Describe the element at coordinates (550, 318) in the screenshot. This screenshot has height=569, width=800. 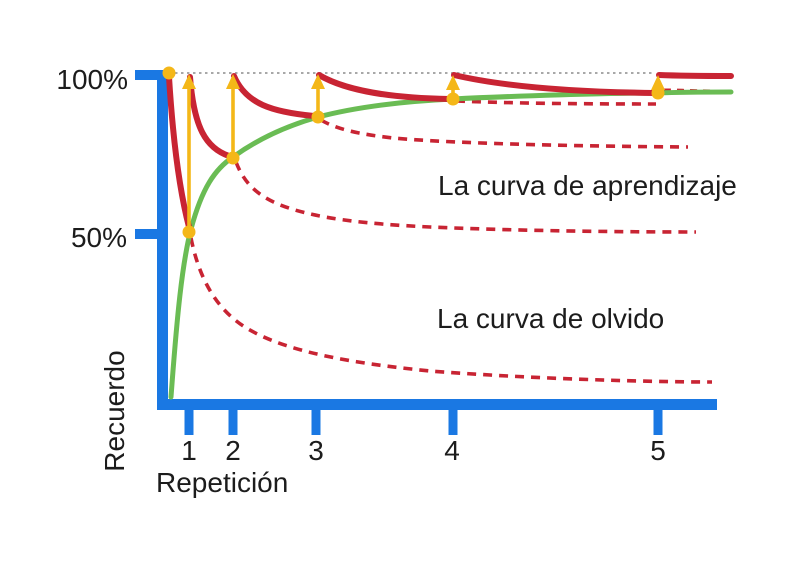
I see `forgetting-curve-label: La curva de olvido` at that location.